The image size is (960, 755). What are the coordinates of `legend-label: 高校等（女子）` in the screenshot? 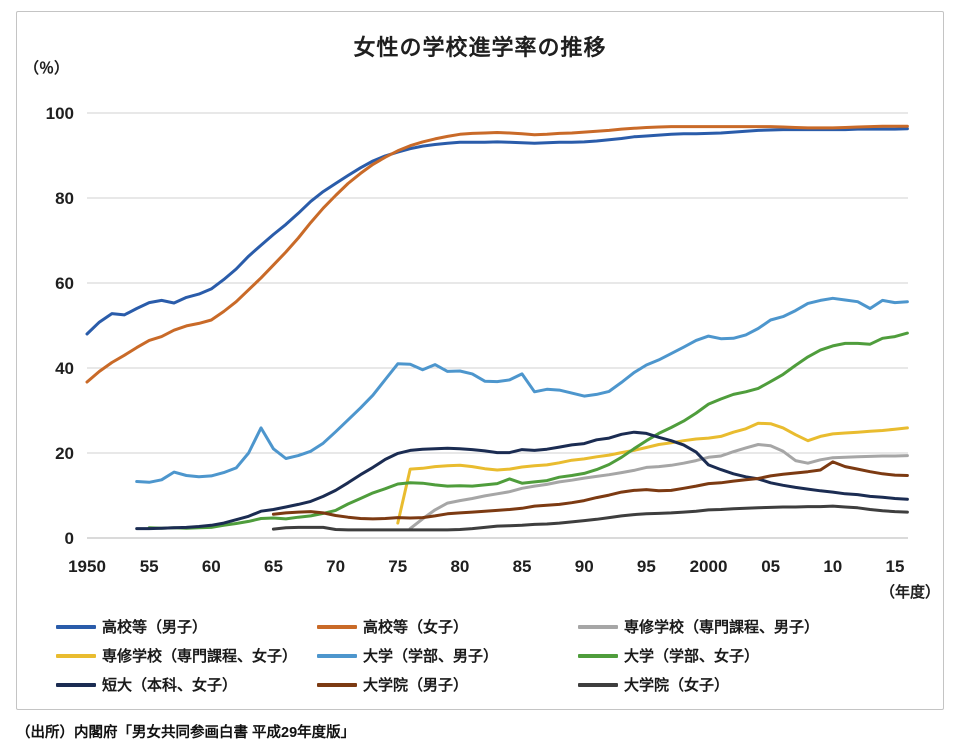 It's located at (416, 627).